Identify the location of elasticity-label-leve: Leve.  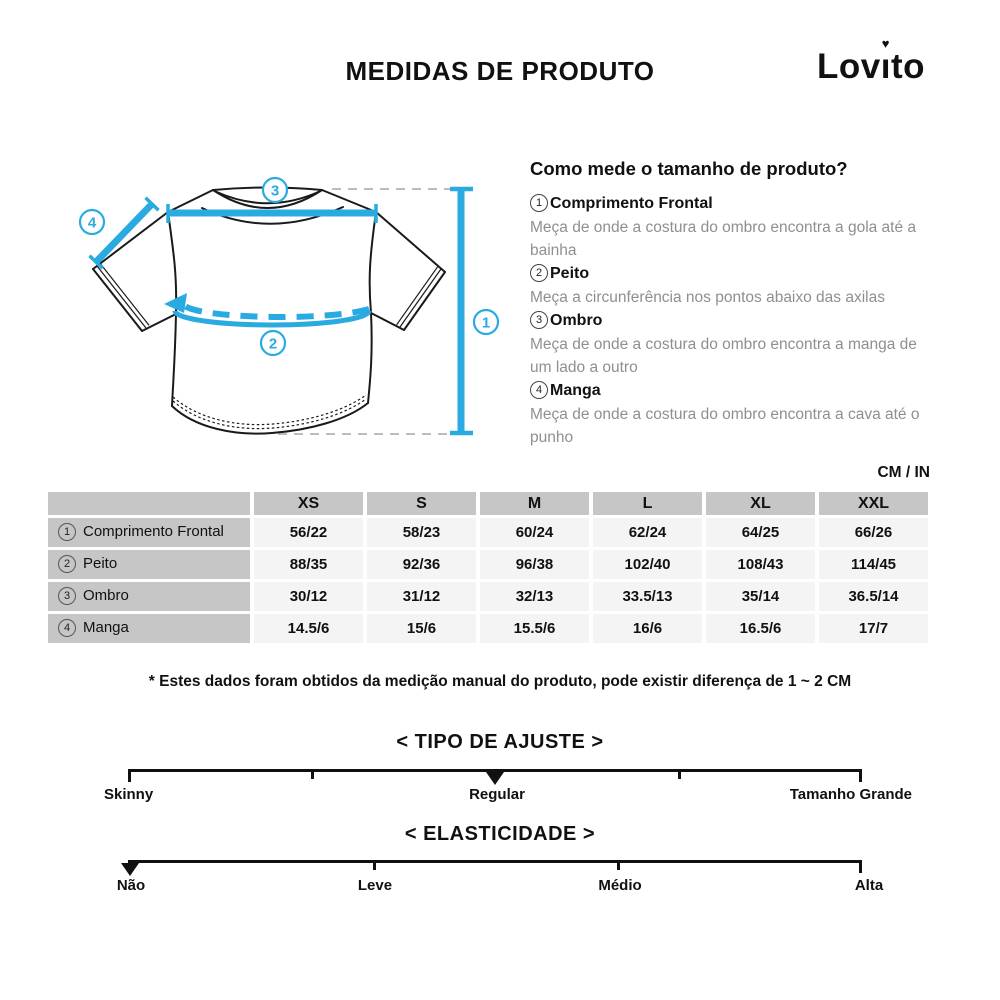
(375, 885).